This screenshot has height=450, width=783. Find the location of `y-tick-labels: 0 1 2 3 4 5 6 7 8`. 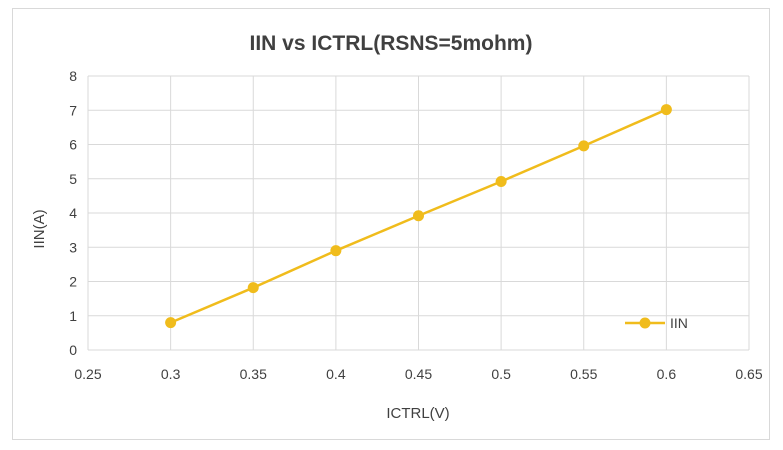

y-tick-labels: 0 1 2 3 4 5 6 7 8 is located at coordinates (73, 213).